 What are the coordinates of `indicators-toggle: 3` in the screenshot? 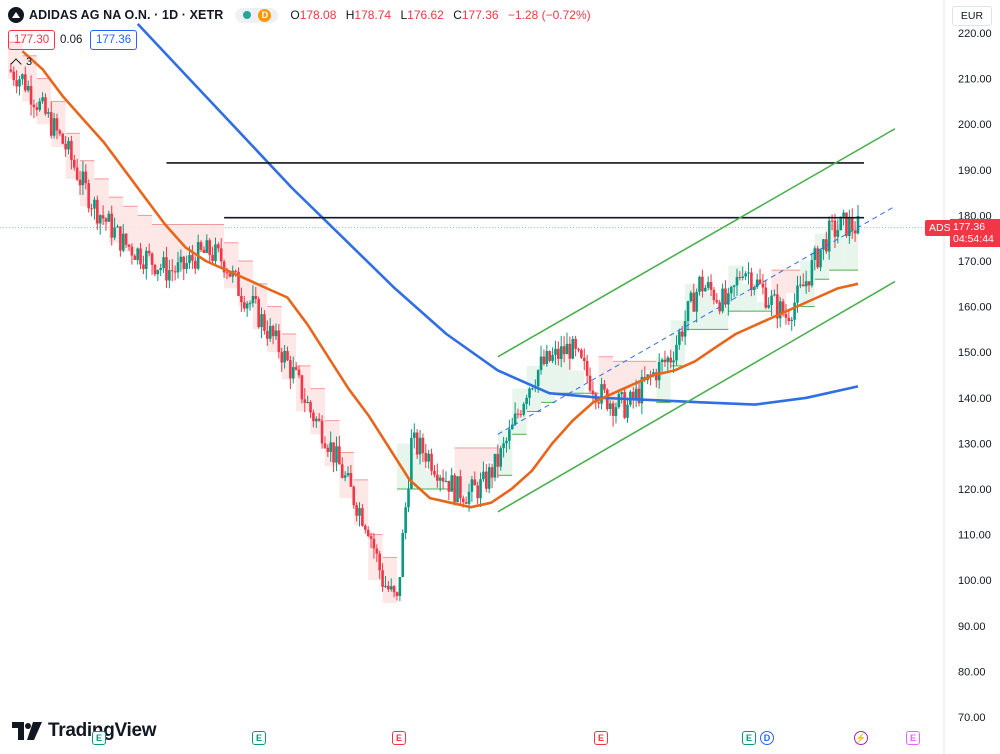 It's located at (20, 63).